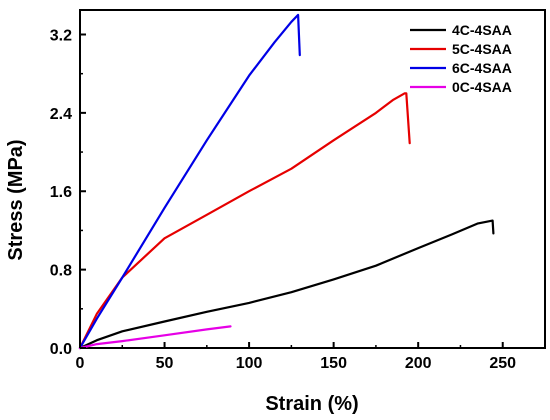 The image size is (550, 420). Describe the element at coordinates (482, 49) in the screenshot. I see `legend-label: 5C-4SAA` at that location.